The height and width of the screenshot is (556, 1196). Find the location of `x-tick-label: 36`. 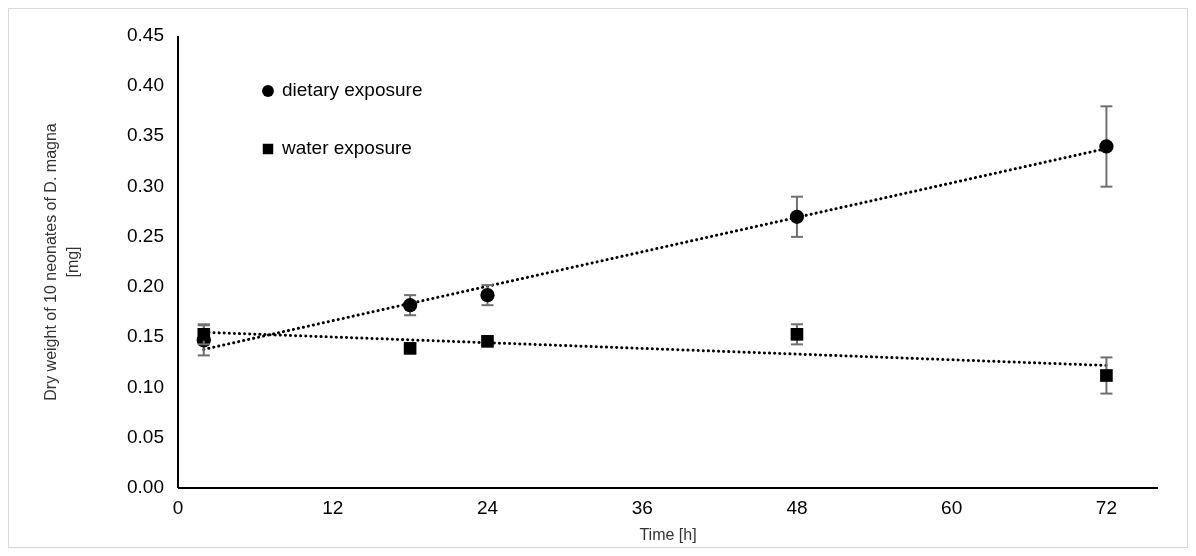

x-tick-label: 36 is located at coordinates (642, 507).